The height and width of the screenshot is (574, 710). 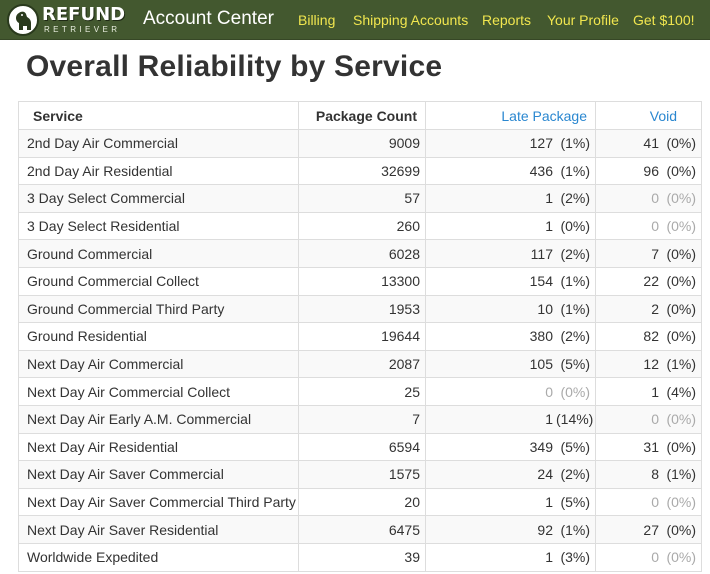 What do you see at coordinates (575, 253) in the screenshot?
I see `late-percent: (2%)` at bounding box center [575, 253].